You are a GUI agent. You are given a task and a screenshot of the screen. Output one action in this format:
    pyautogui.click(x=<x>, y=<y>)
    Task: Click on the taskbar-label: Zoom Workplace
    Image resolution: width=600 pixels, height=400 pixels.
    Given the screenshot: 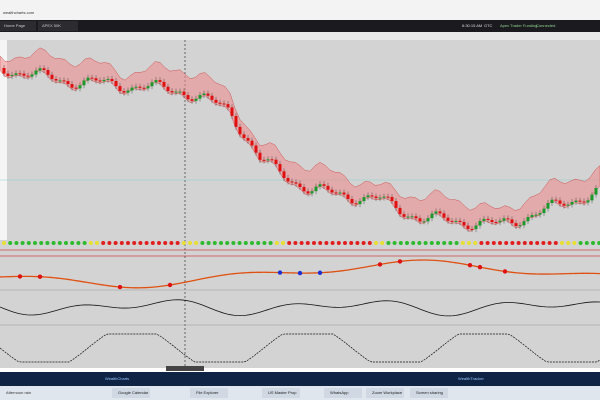 What is the action you would take?
    pyautogui.click(x=387, y=392)
    